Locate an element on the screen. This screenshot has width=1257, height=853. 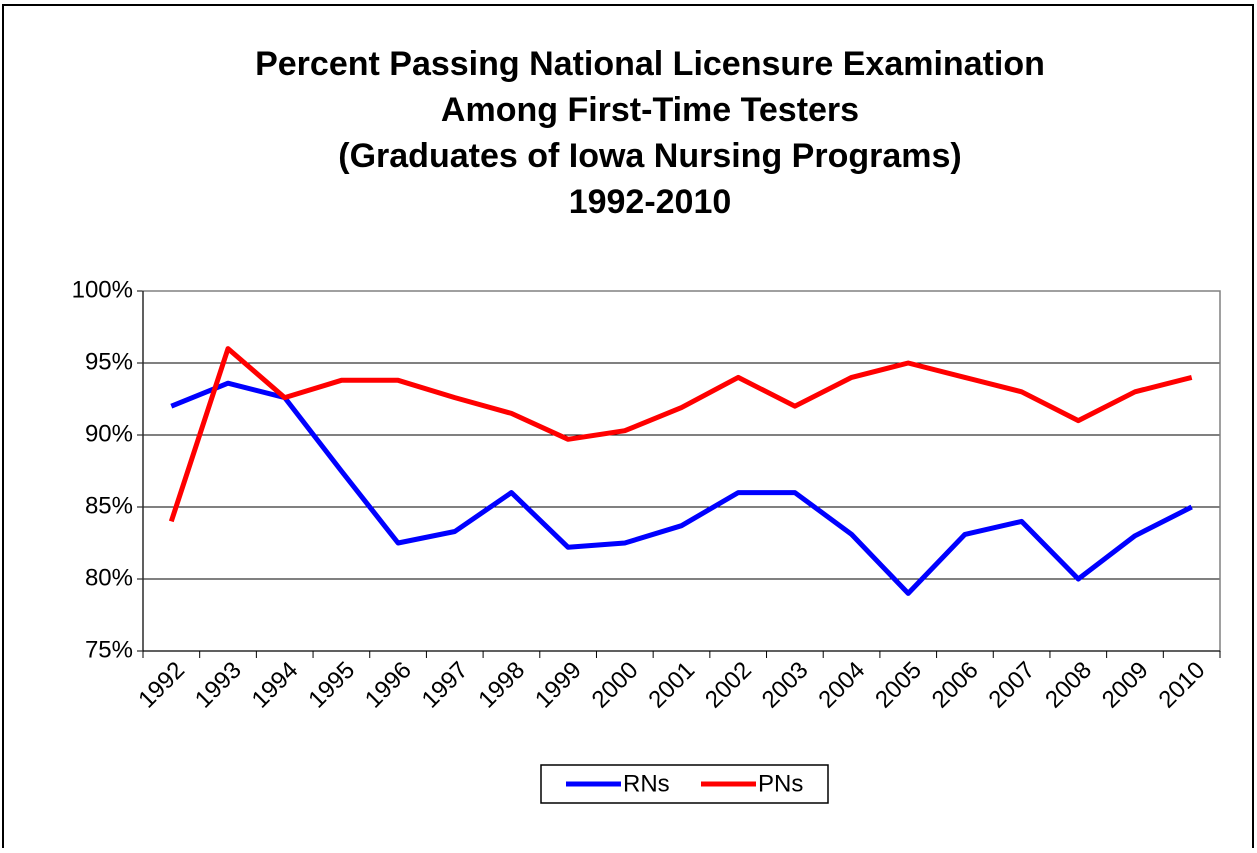
legend-label: PNs is located at coordinates (780, 783).